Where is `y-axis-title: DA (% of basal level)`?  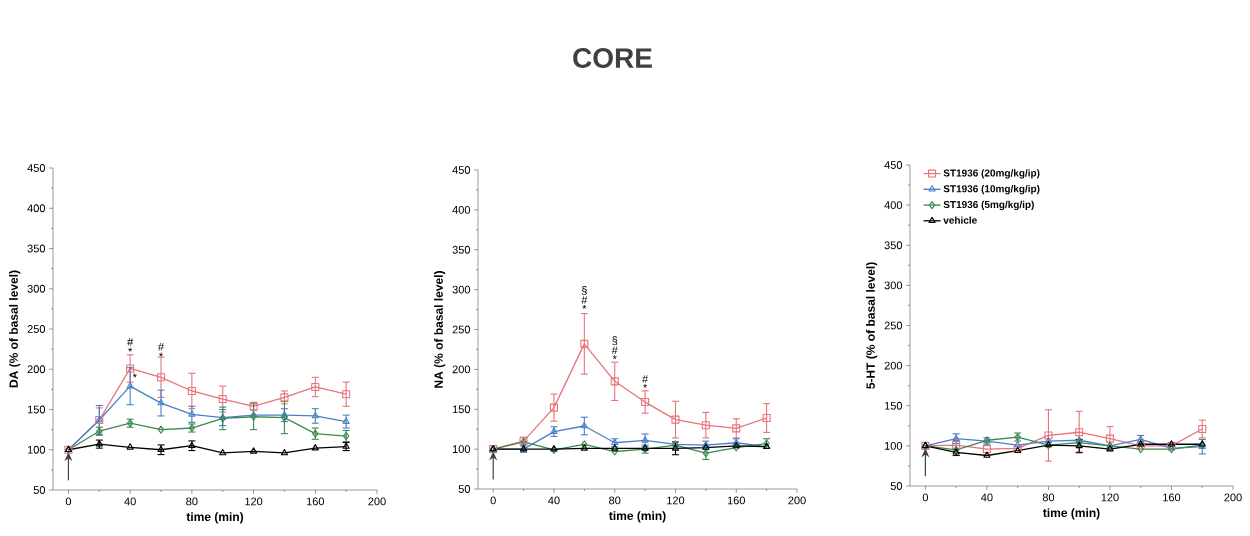
y-axis-title: DA (% of basal level) is located at coordinates (15, 329).